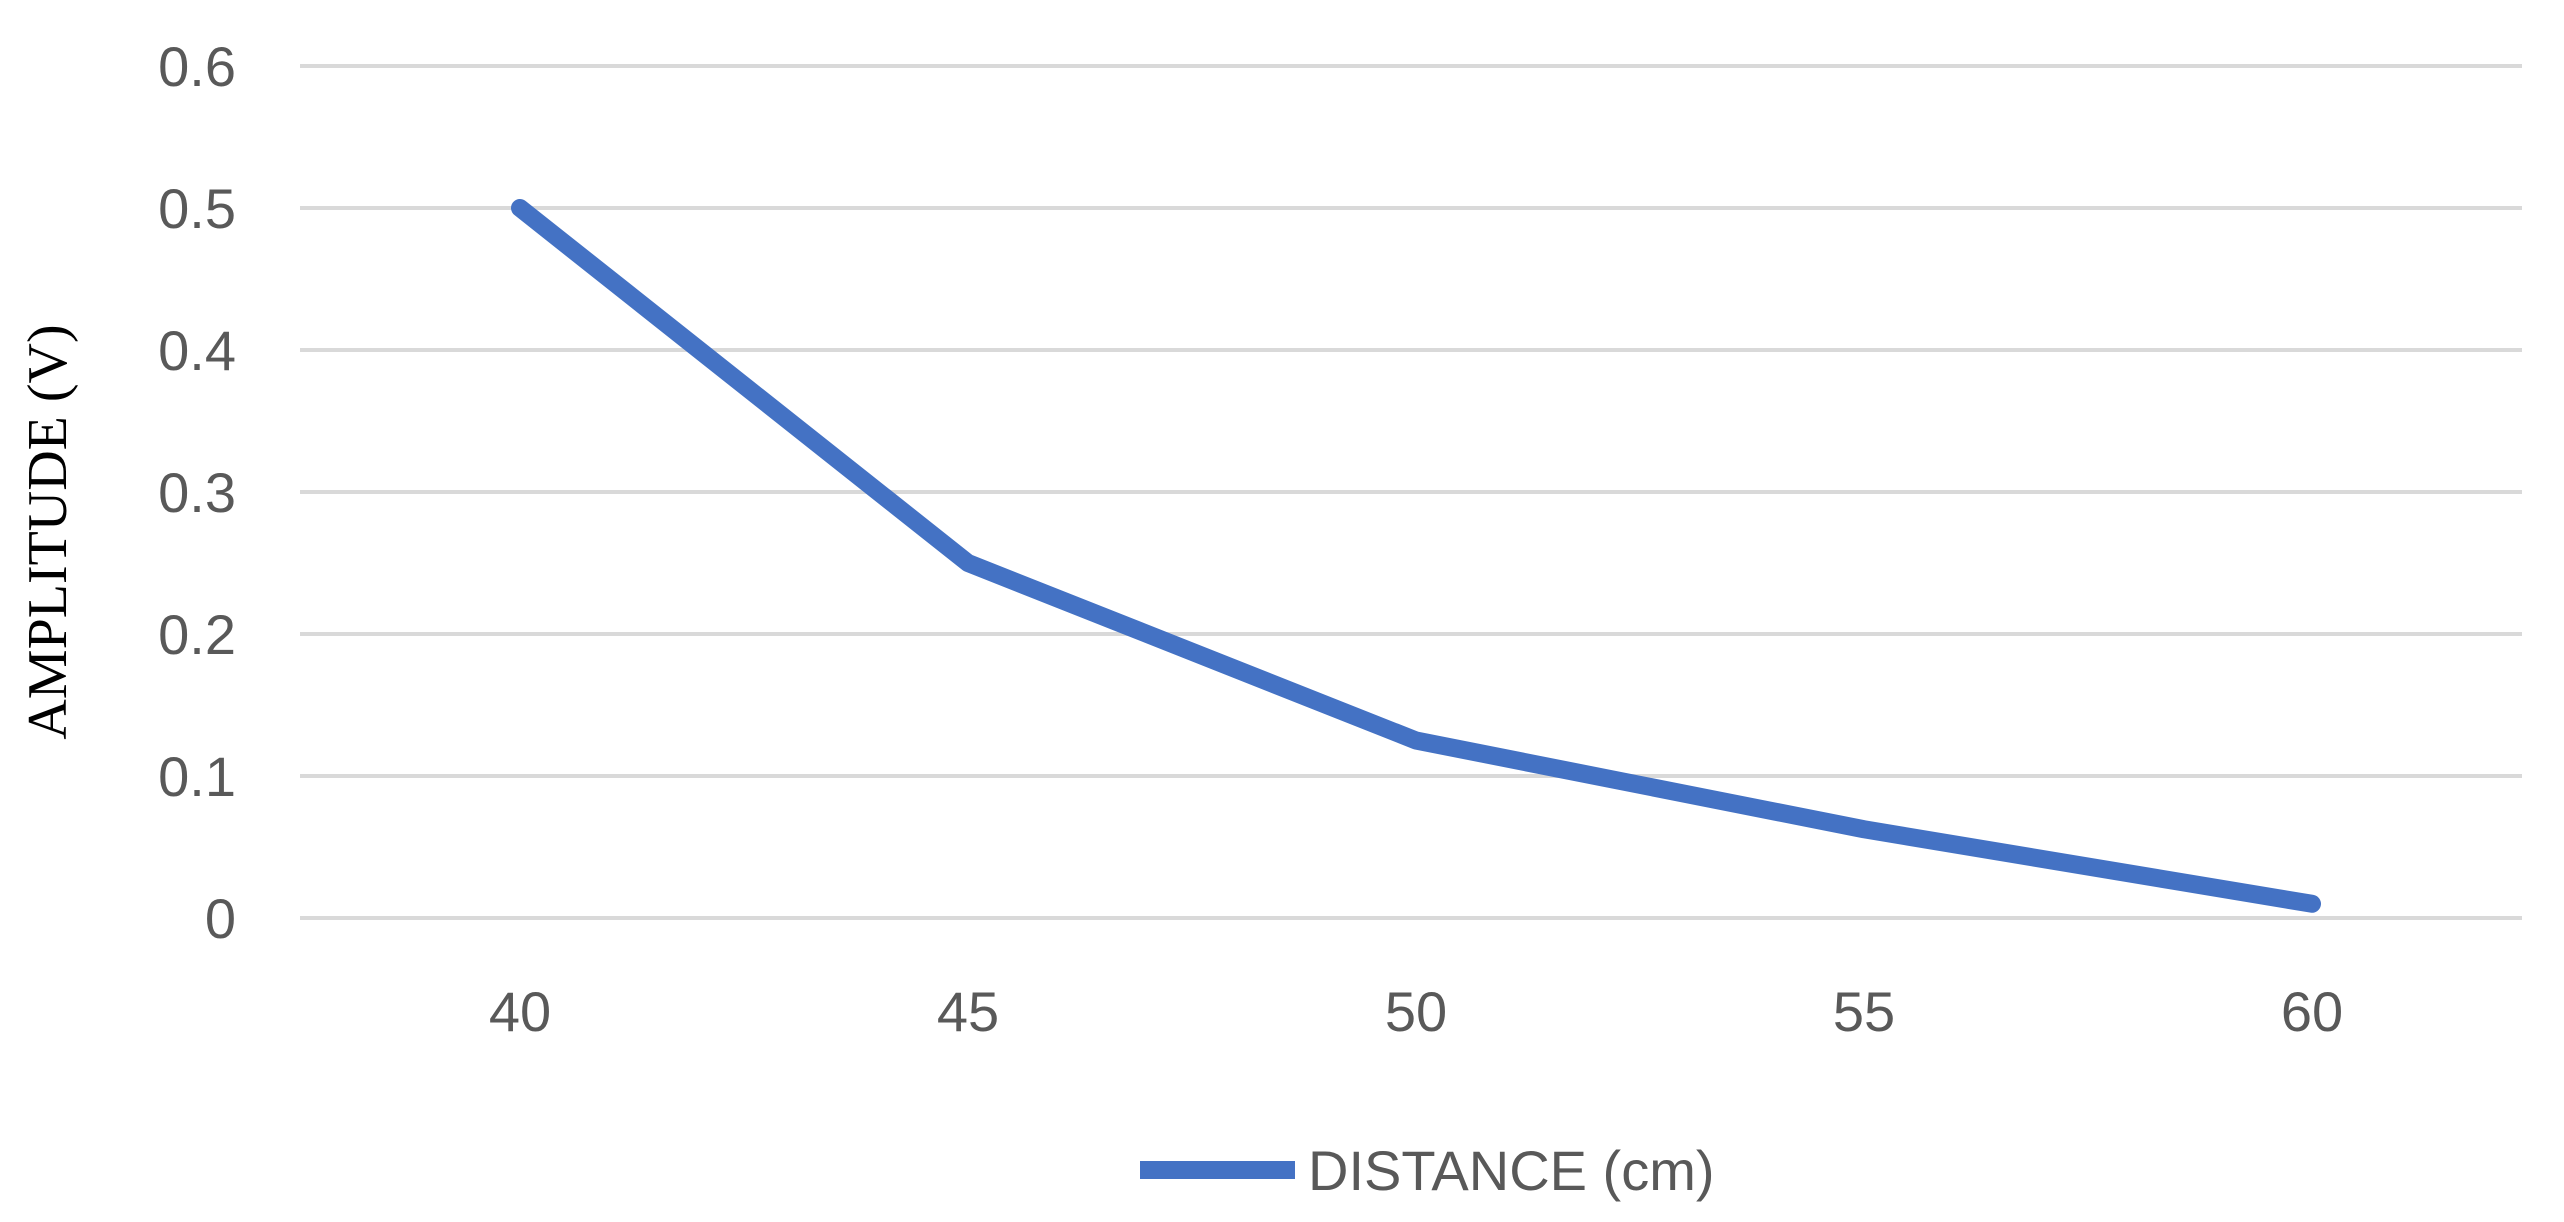  I want to click on y-tick-label: 0.3, so click(197, 492).